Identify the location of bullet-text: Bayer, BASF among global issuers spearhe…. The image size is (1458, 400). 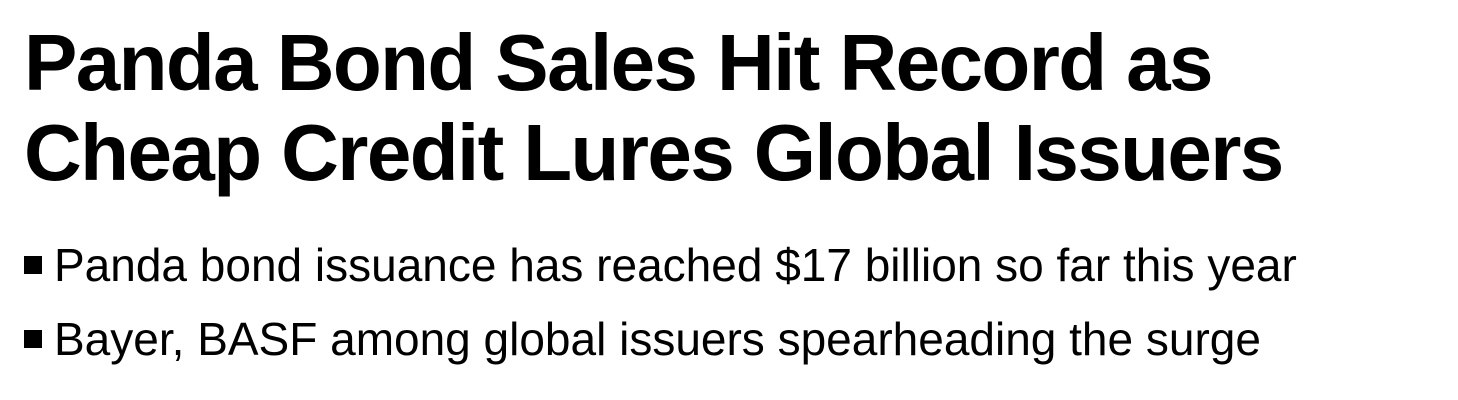
(657, 339).